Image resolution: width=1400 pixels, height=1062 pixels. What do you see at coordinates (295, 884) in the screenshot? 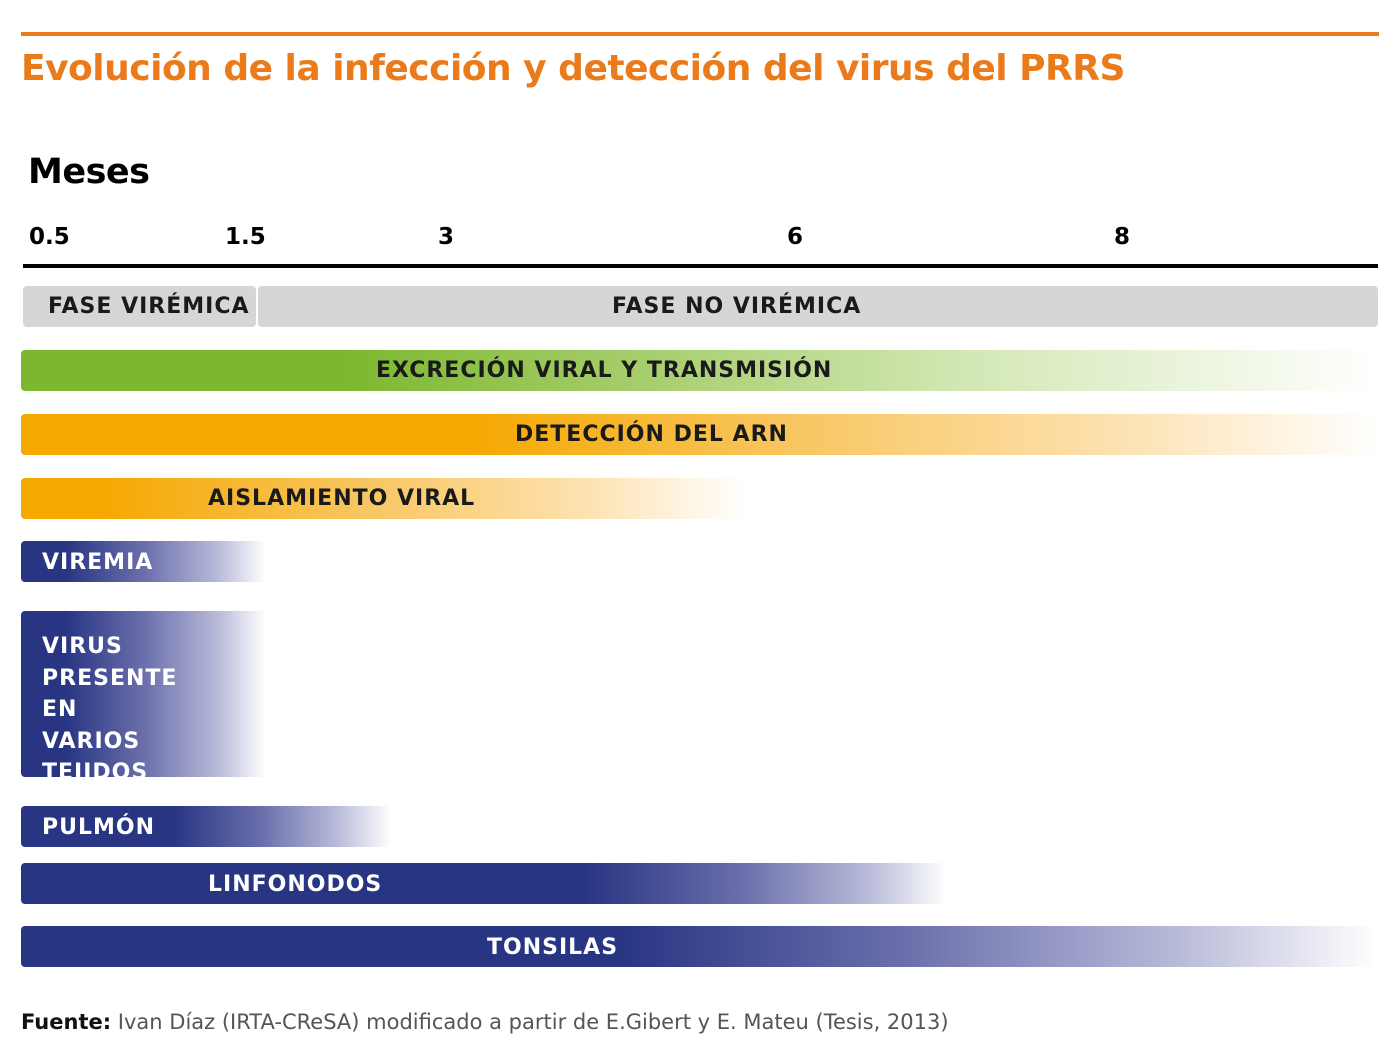
I see `lymph-nodes-label: LINFONODOS` at bounding box center [295, 884].